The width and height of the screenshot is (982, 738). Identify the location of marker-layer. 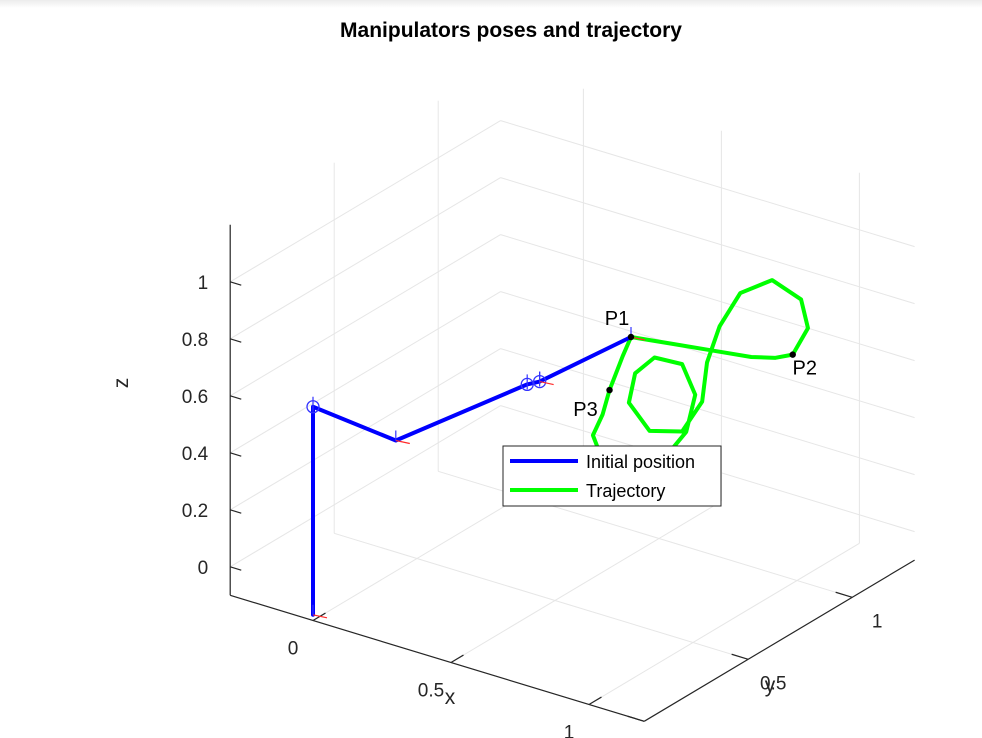
(476, 473).